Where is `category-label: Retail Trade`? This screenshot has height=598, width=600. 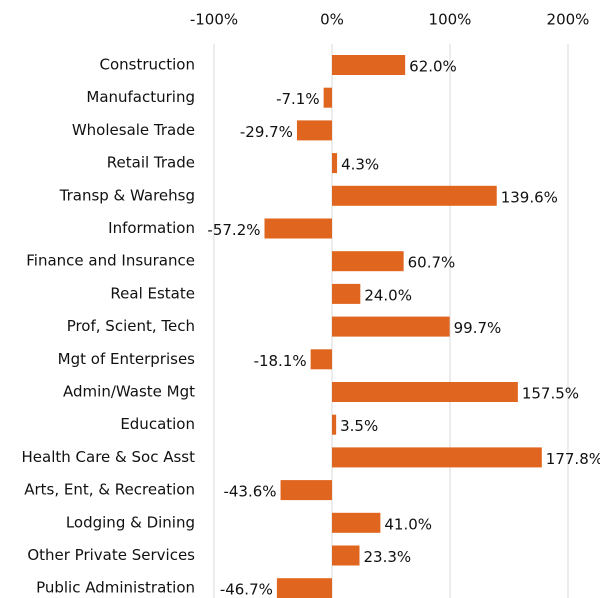
category-label: Retail Trade is located at coordinates (151, 163).